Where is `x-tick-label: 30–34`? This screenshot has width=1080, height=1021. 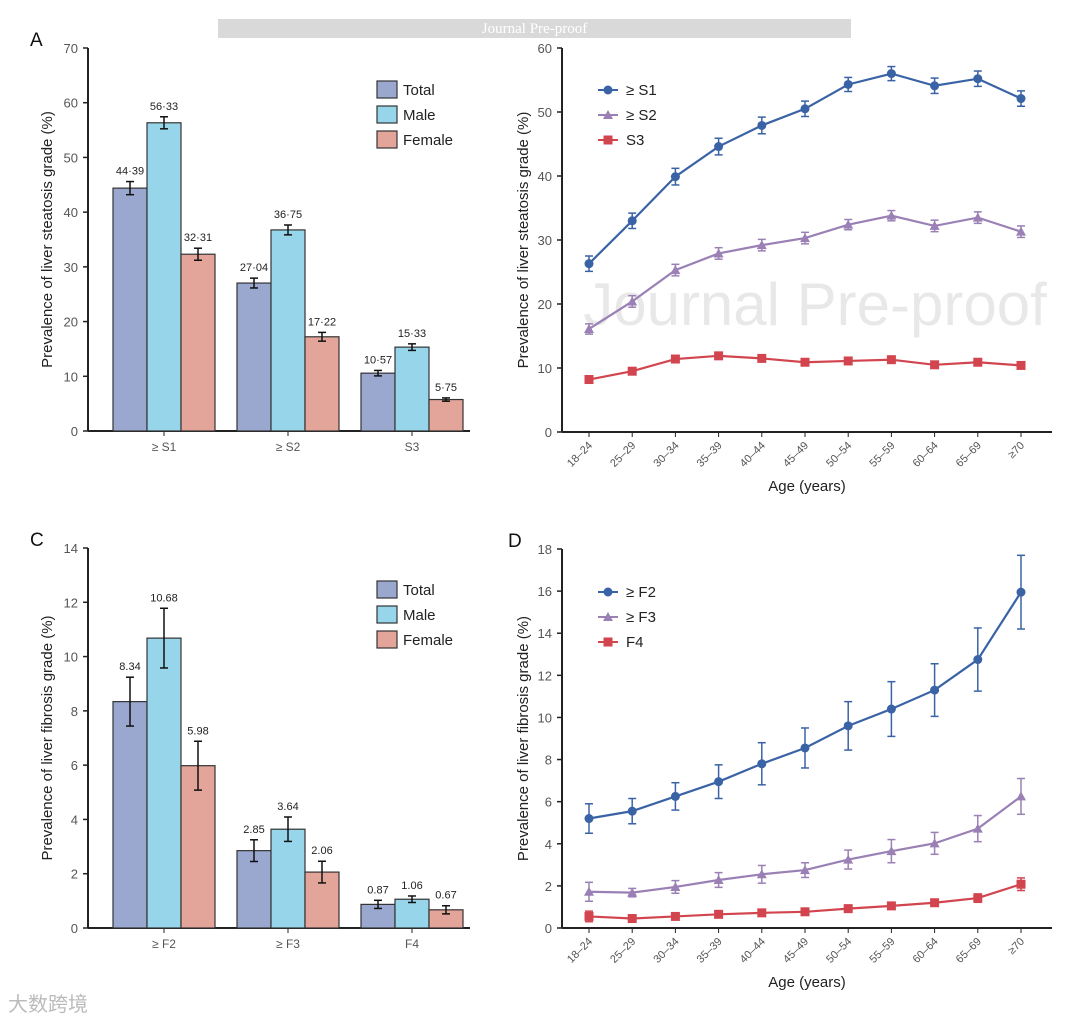 x-tick-label: 30–34 is located at coordinates (666, 455).